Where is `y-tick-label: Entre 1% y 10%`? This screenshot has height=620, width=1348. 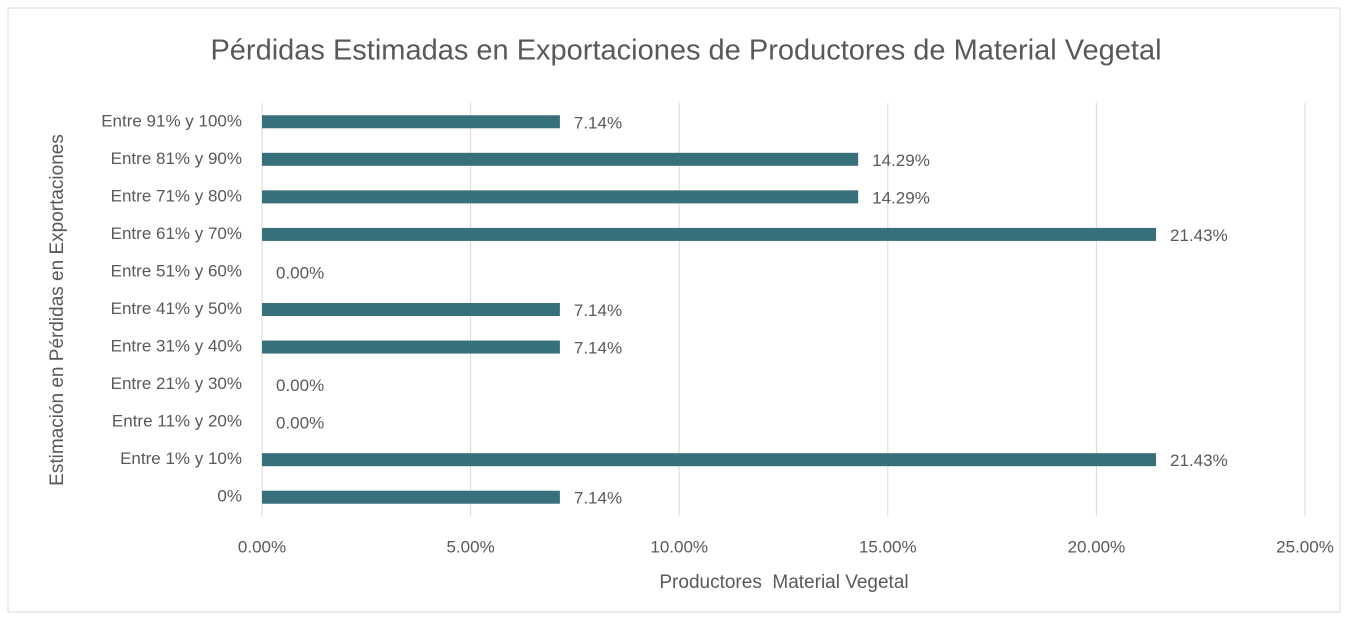
y-tick-label: Entre 1% y 10% is located at coordinates (181, 458).